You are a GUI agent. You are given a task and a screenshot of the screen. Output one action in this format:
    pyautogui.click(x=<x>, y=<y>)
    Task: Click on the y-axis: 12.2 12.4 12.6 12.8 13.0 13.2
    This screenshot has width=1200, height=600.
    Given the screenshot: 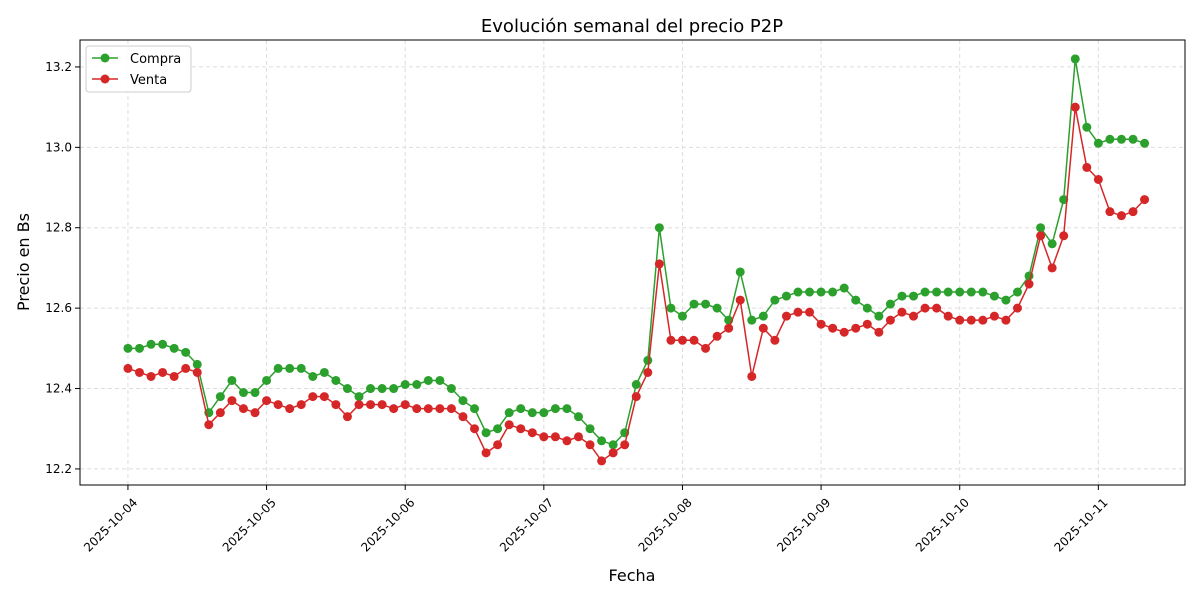 What is the action you would take?
    pyautogui.click(x=62, y=268)
    